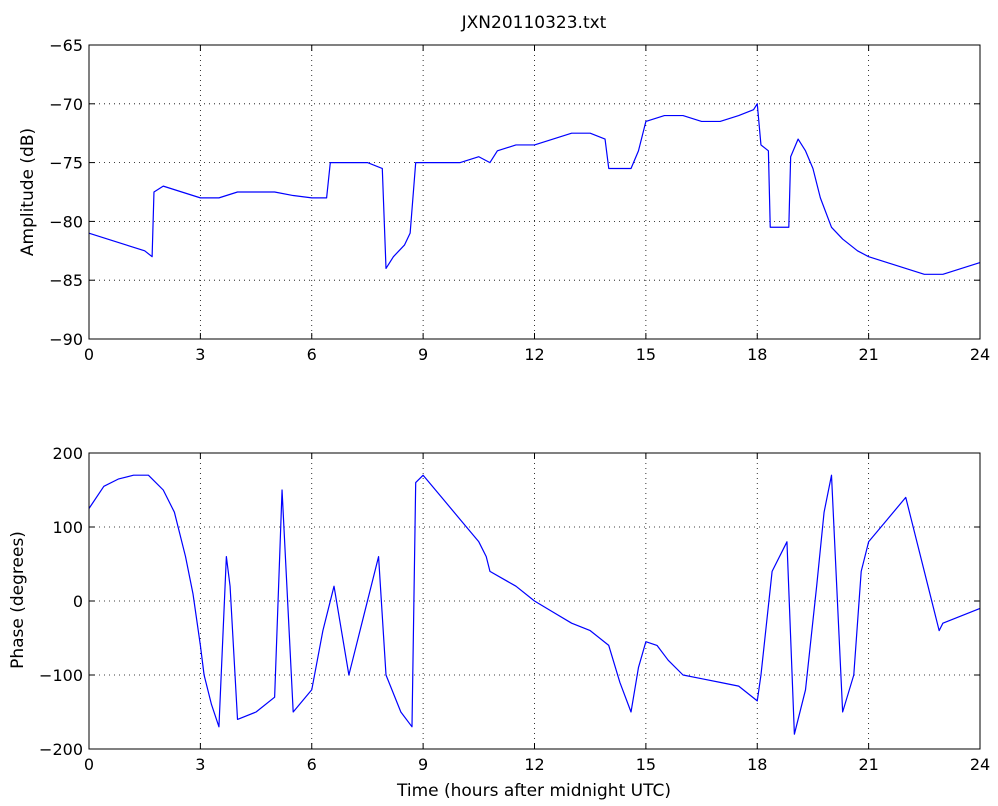  Describe the element at coordinates (868, 764) in the screenshot. I see `phase-x-tick-label: 21` at that location.